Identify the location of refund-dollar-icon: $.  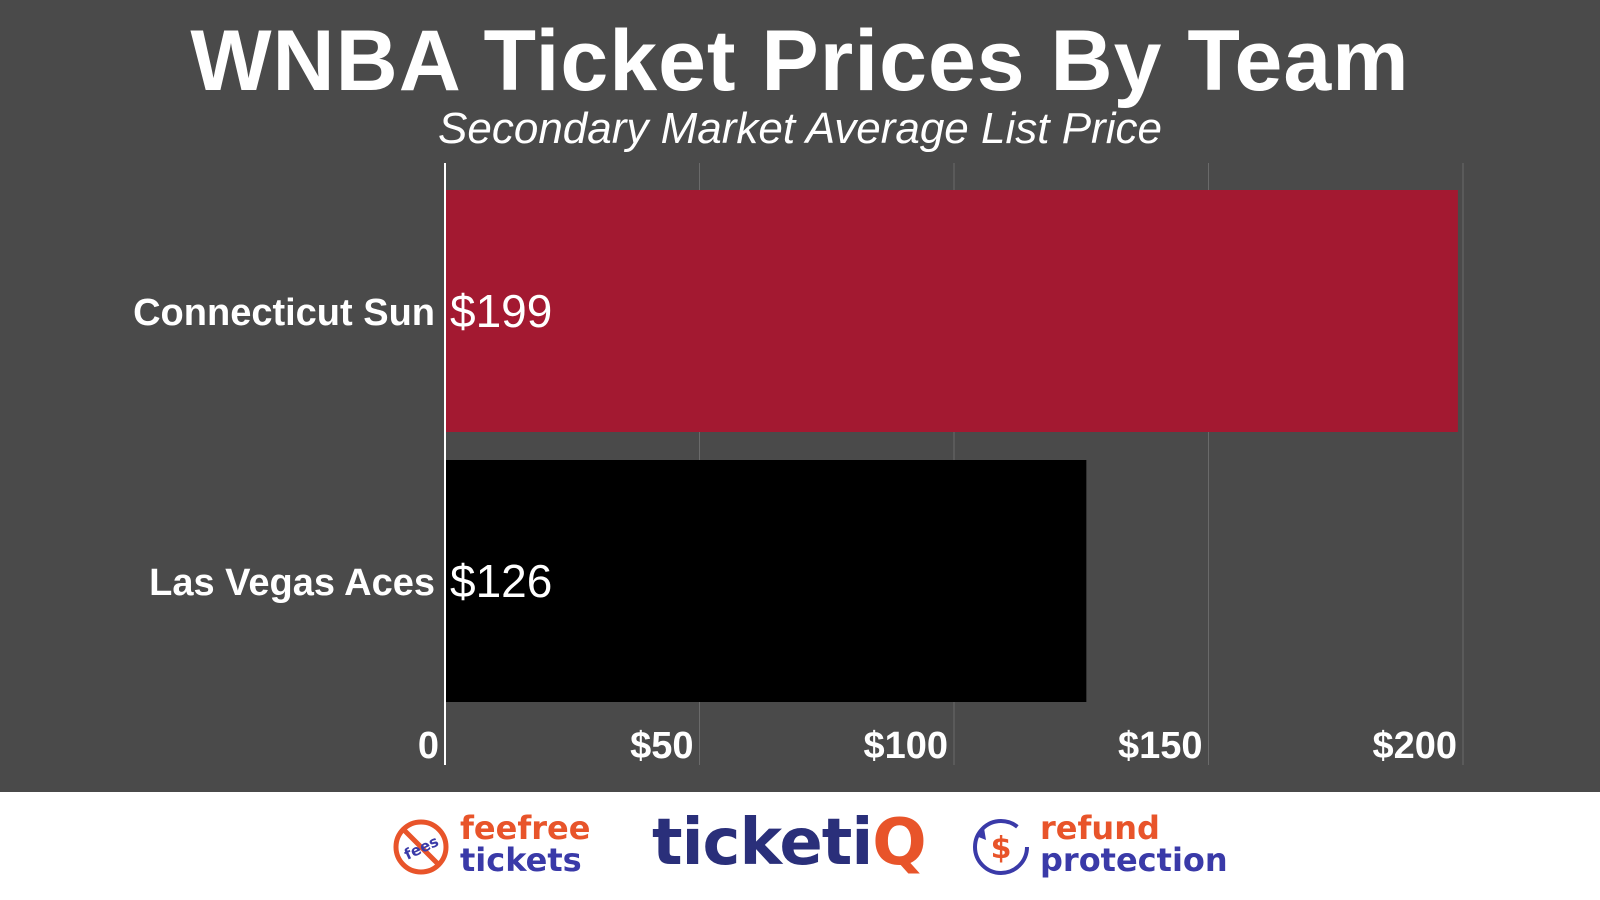
(1001, 847).